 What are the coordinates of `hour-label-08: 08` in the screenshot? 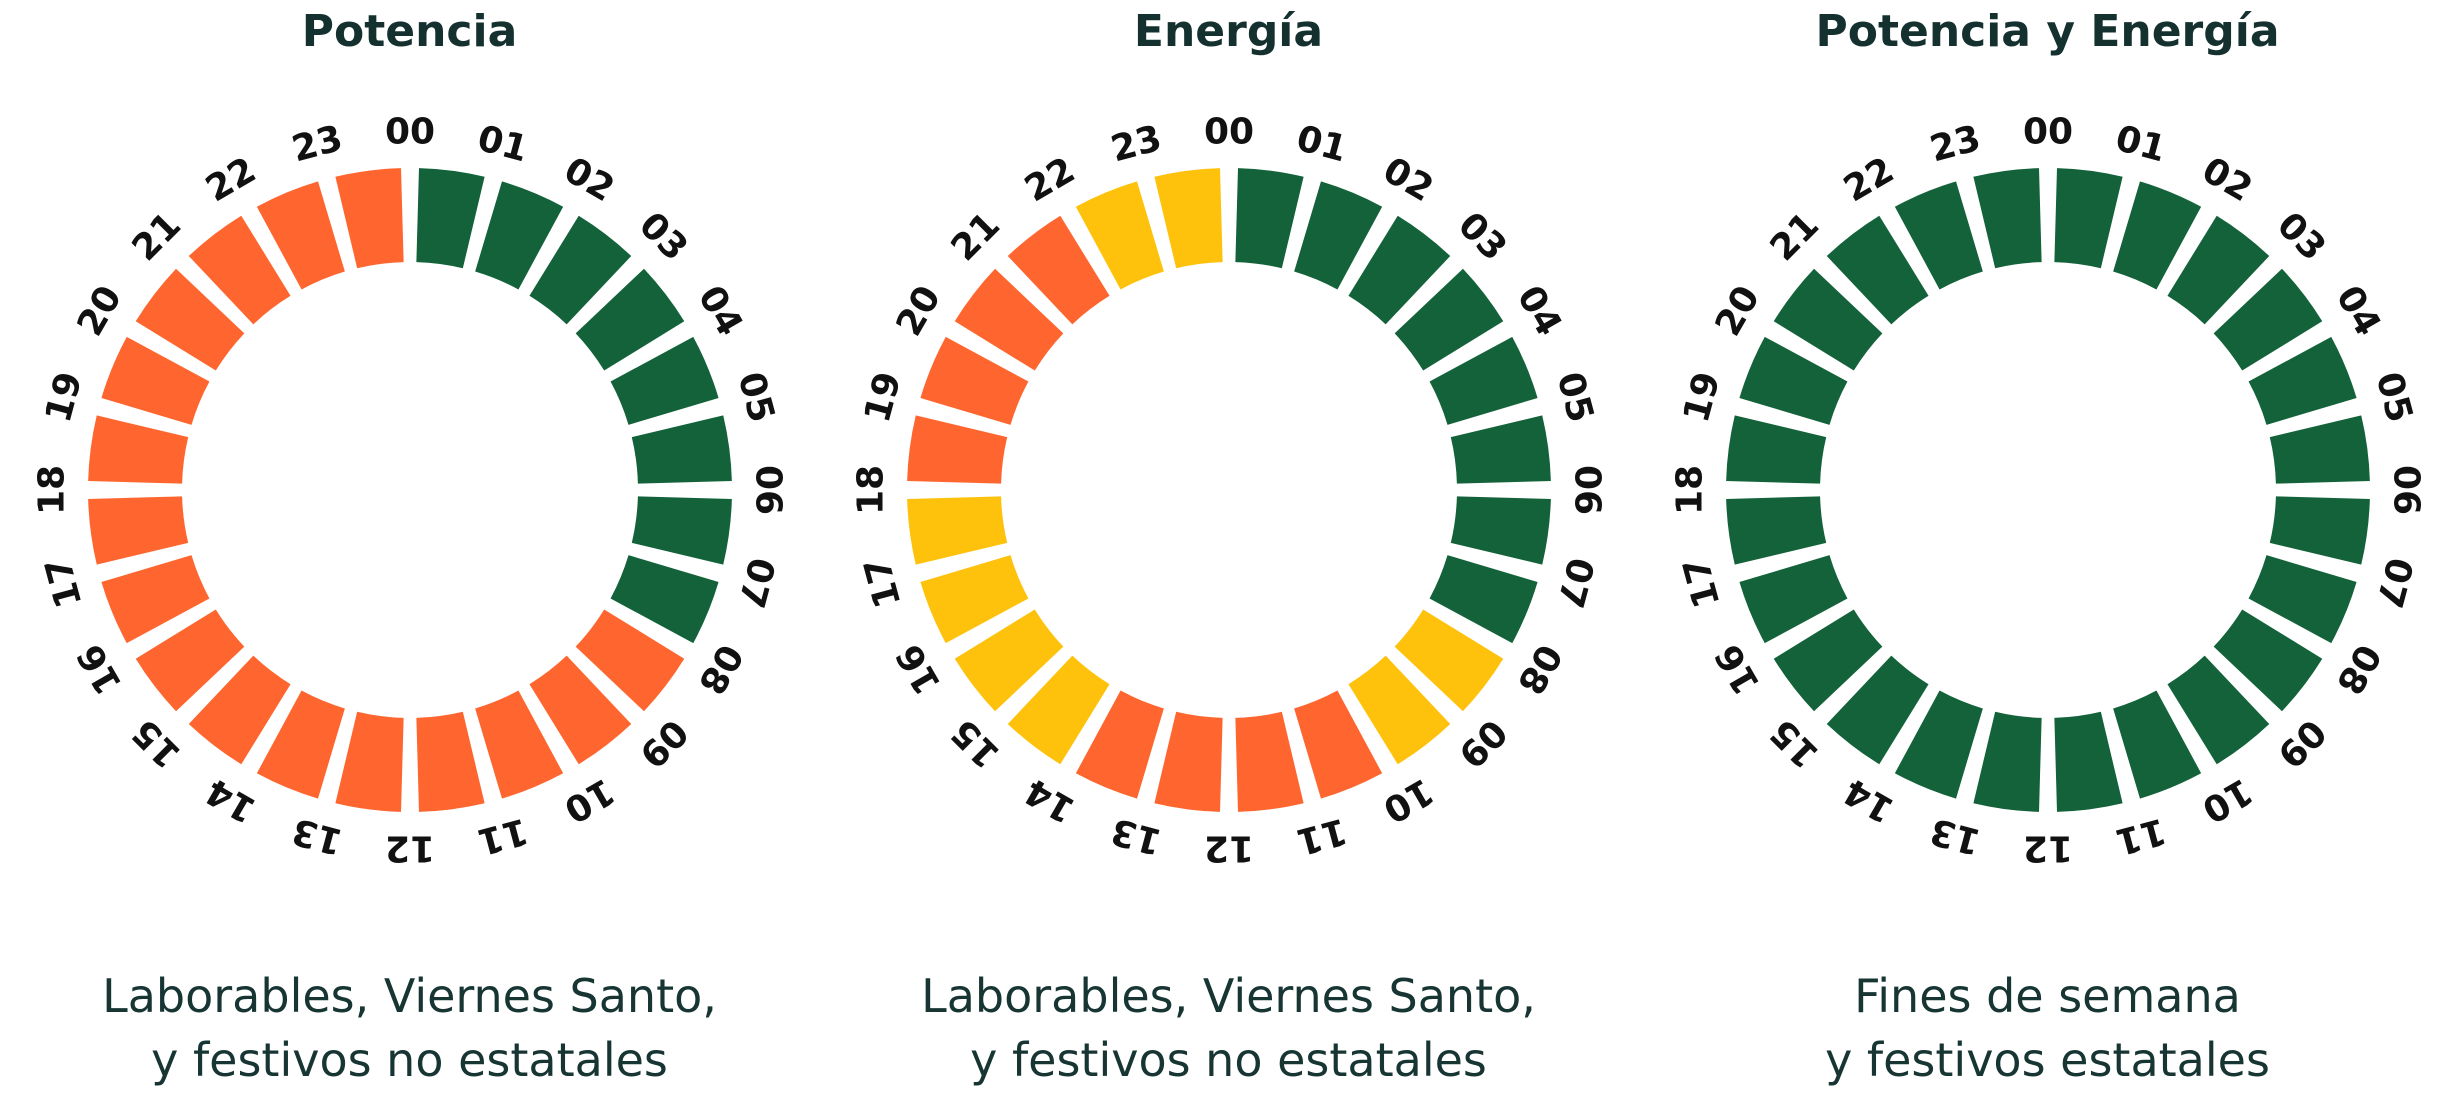 It's located at (2357, 669).